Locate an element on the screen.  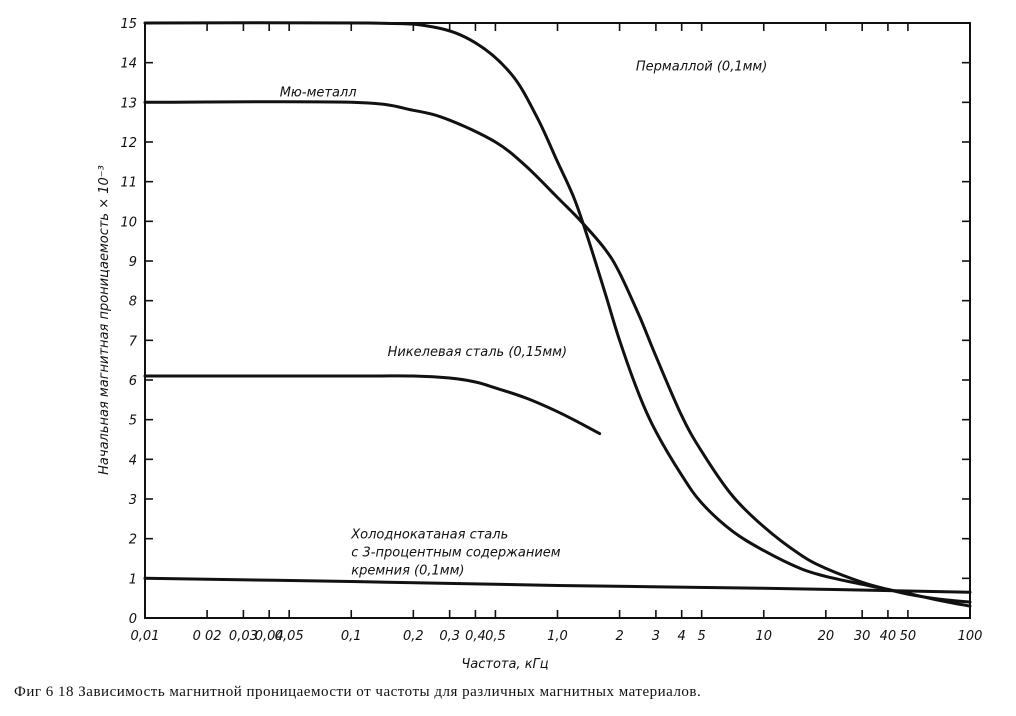
y-tick-label: 12 is located at coordinates (128, 143).